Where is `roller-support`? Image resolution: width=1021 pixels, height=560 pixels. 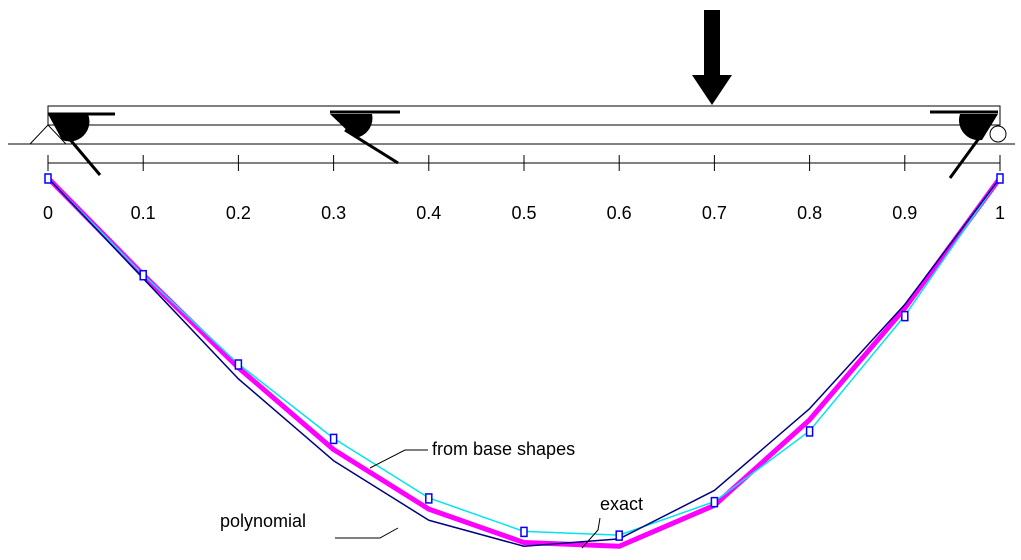
roller-support is located at coordinates (998, 134).